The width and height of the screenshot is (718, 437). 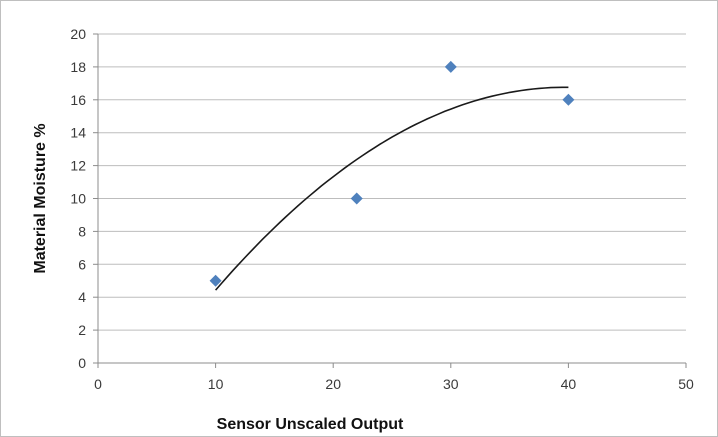 I want to click on x-tick-label: 0, so click(x=98, y=384).